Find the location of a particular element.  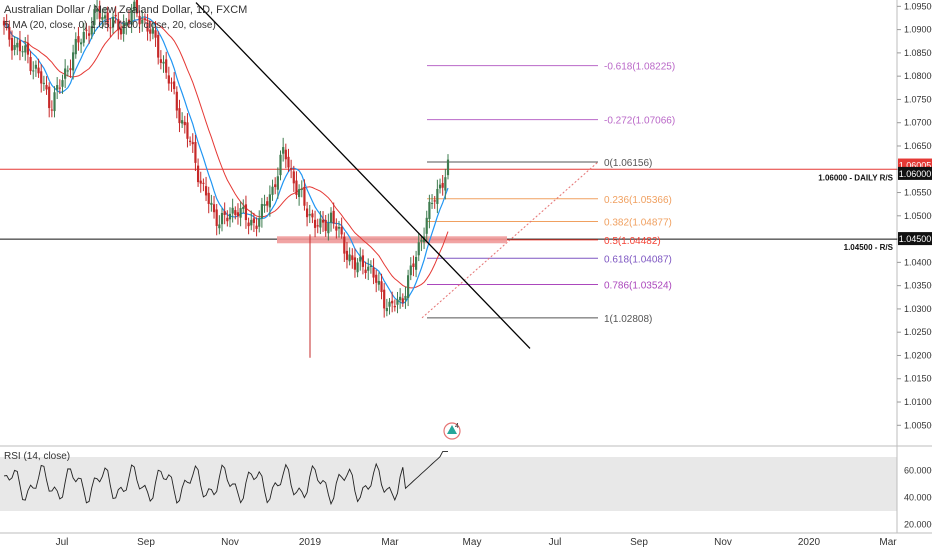

support-zone is located at coordinates (392, 240).